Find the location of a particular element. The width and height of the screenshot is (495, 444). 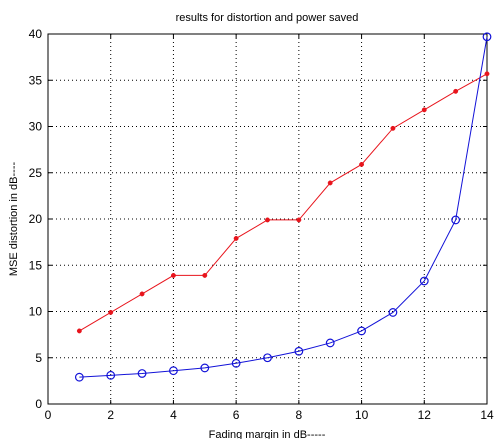

x-tick-label: 10 is located at coordinates (362, 415).